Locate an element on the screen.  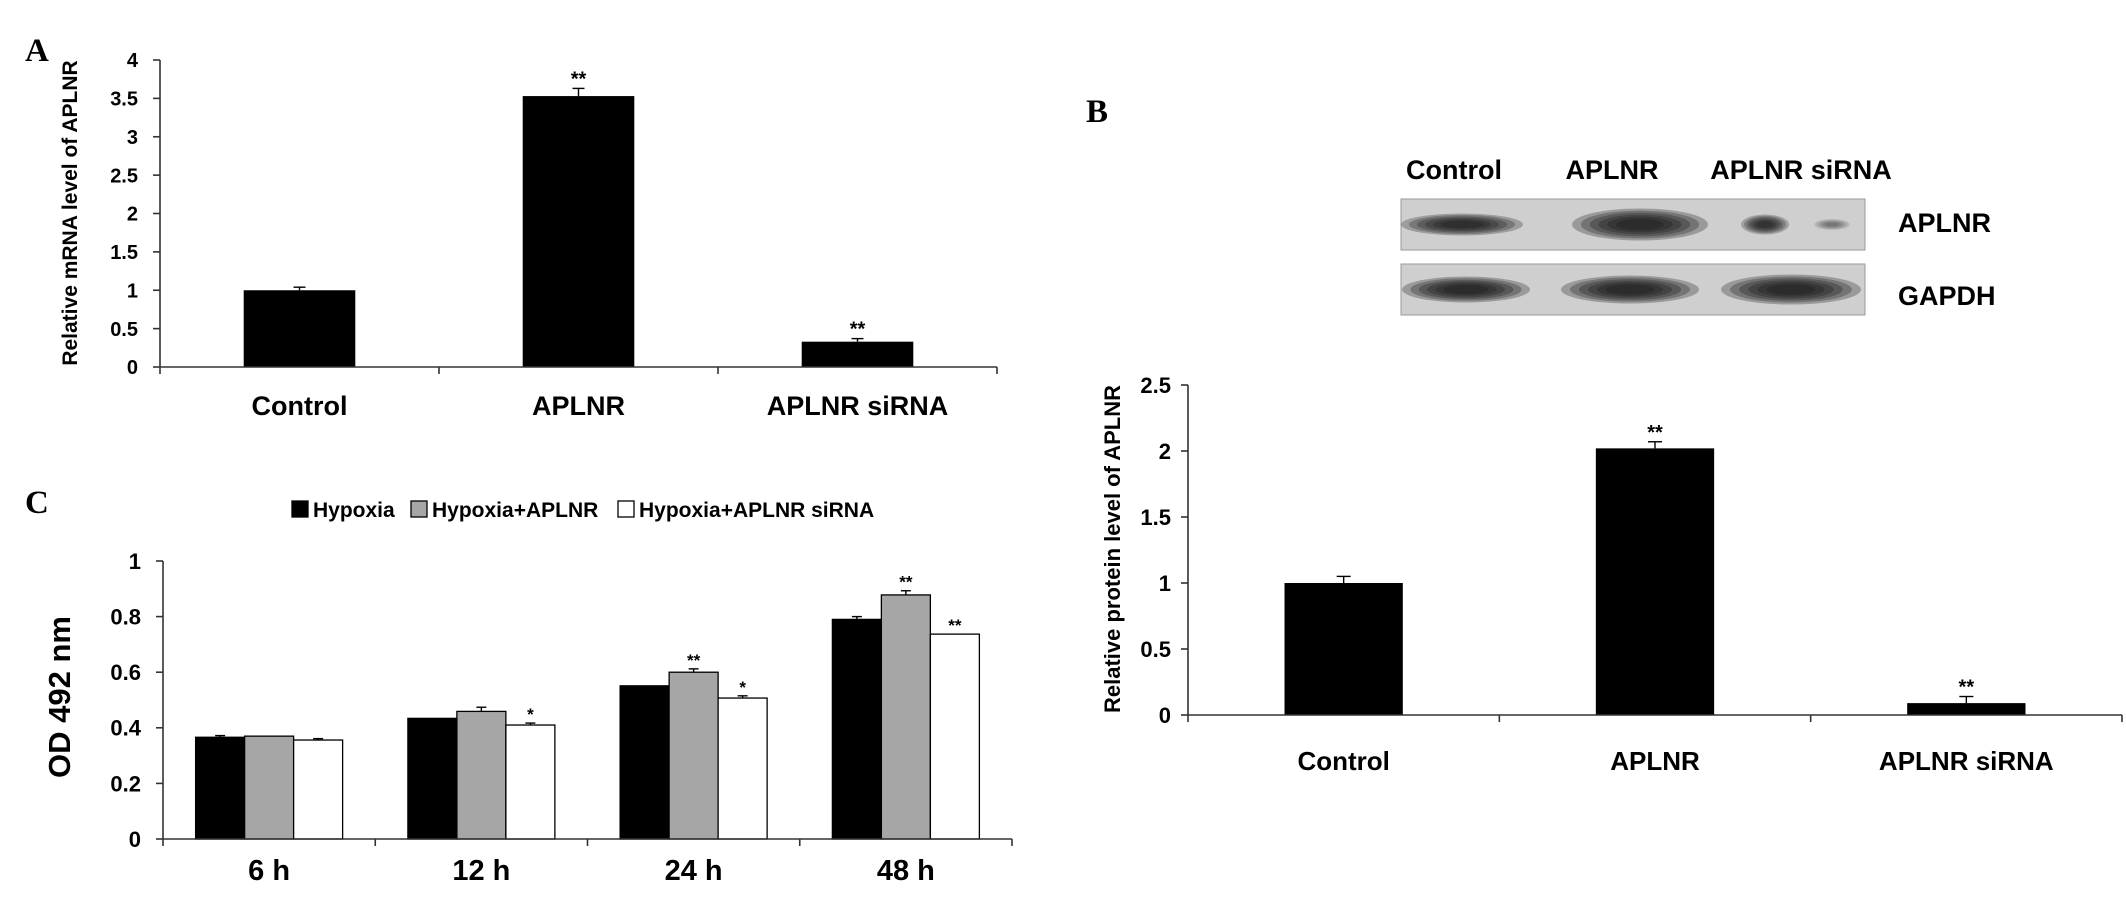
chart-b-y-tick-label: 2.5 is located at coordinates (1155, 385).